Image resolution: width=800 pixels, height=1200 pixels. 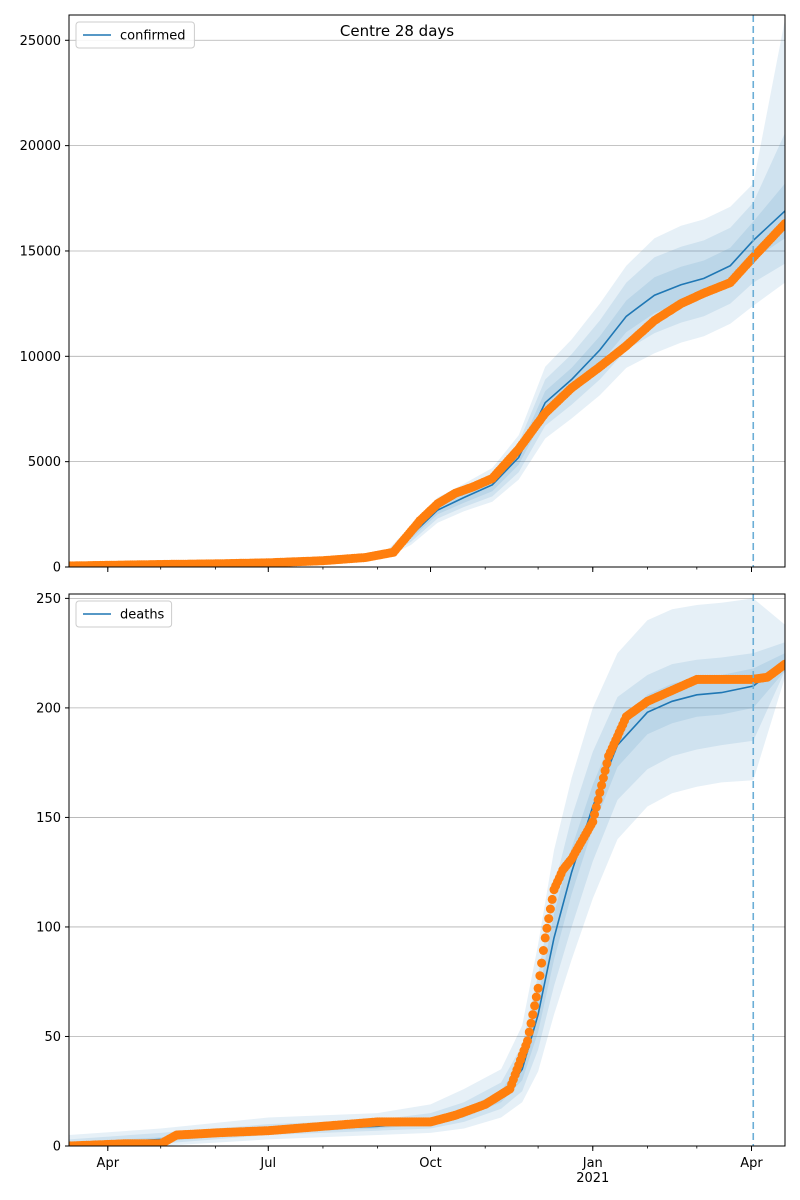 What do you see at coordinates (397, 31) in the screenshot?
I see `figure-title: Centre 28 days` at bounding box center [397, 31].